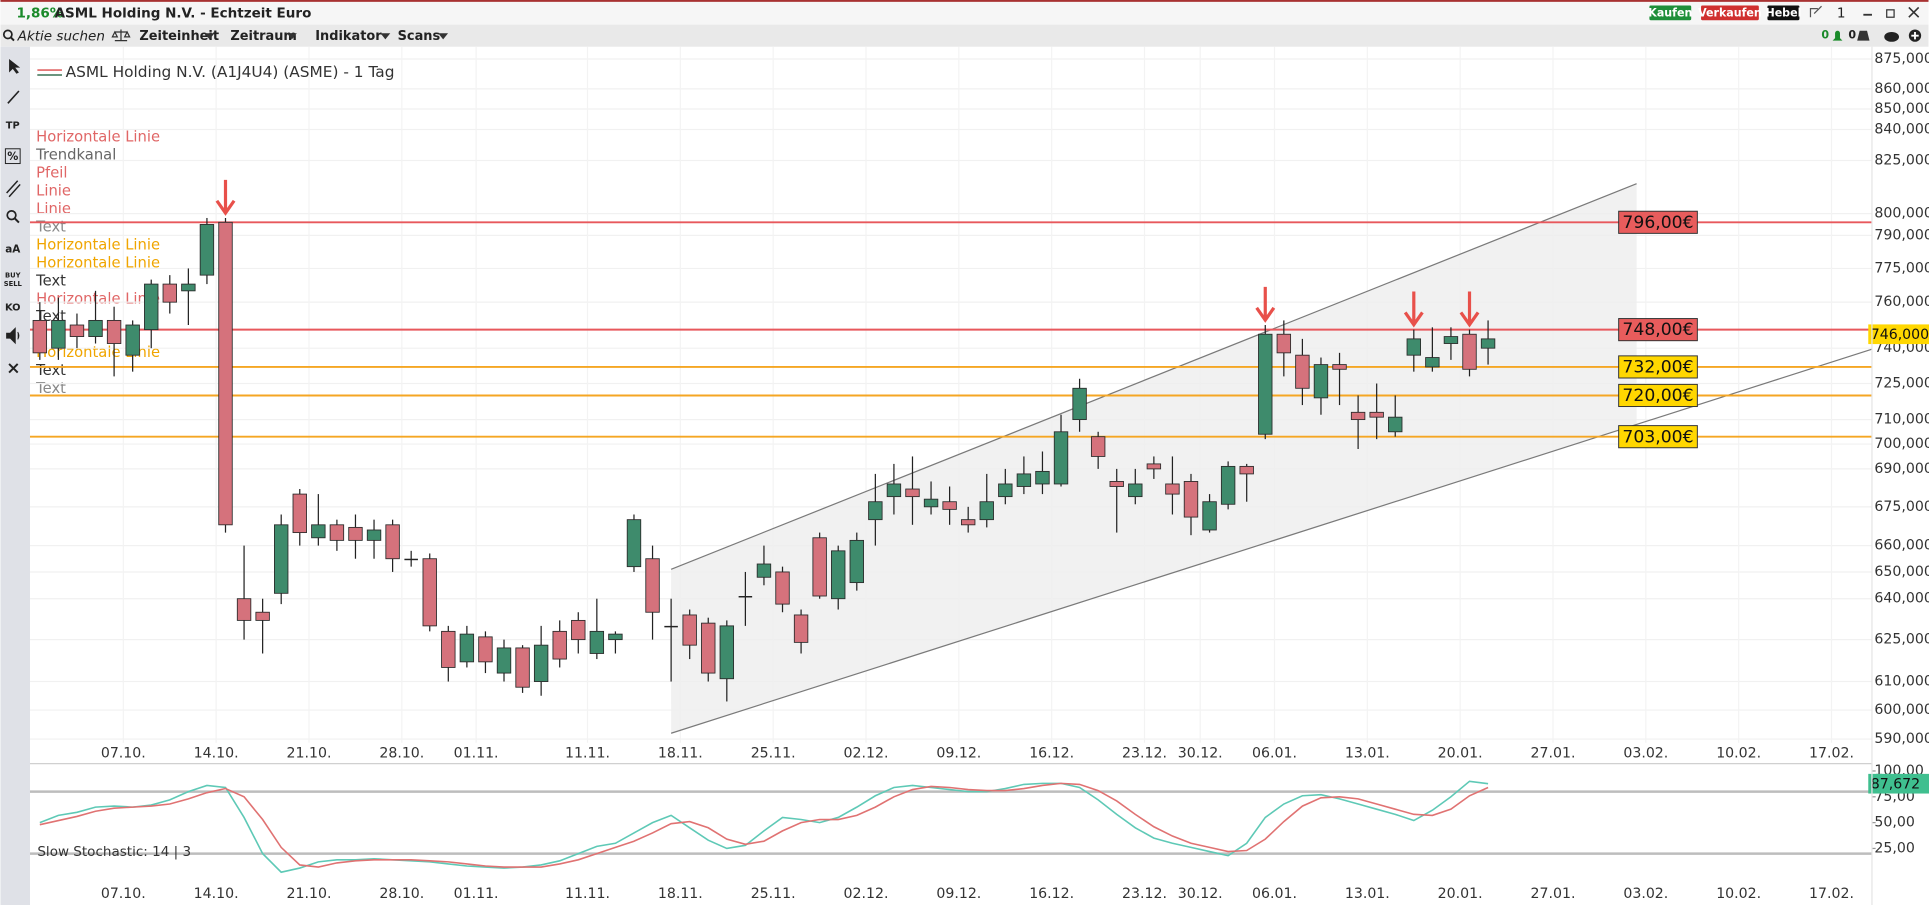 The height and width of the screenshot is (905, 1929). I want to click on sell-label: Verkaufen, so click(1730, 13).